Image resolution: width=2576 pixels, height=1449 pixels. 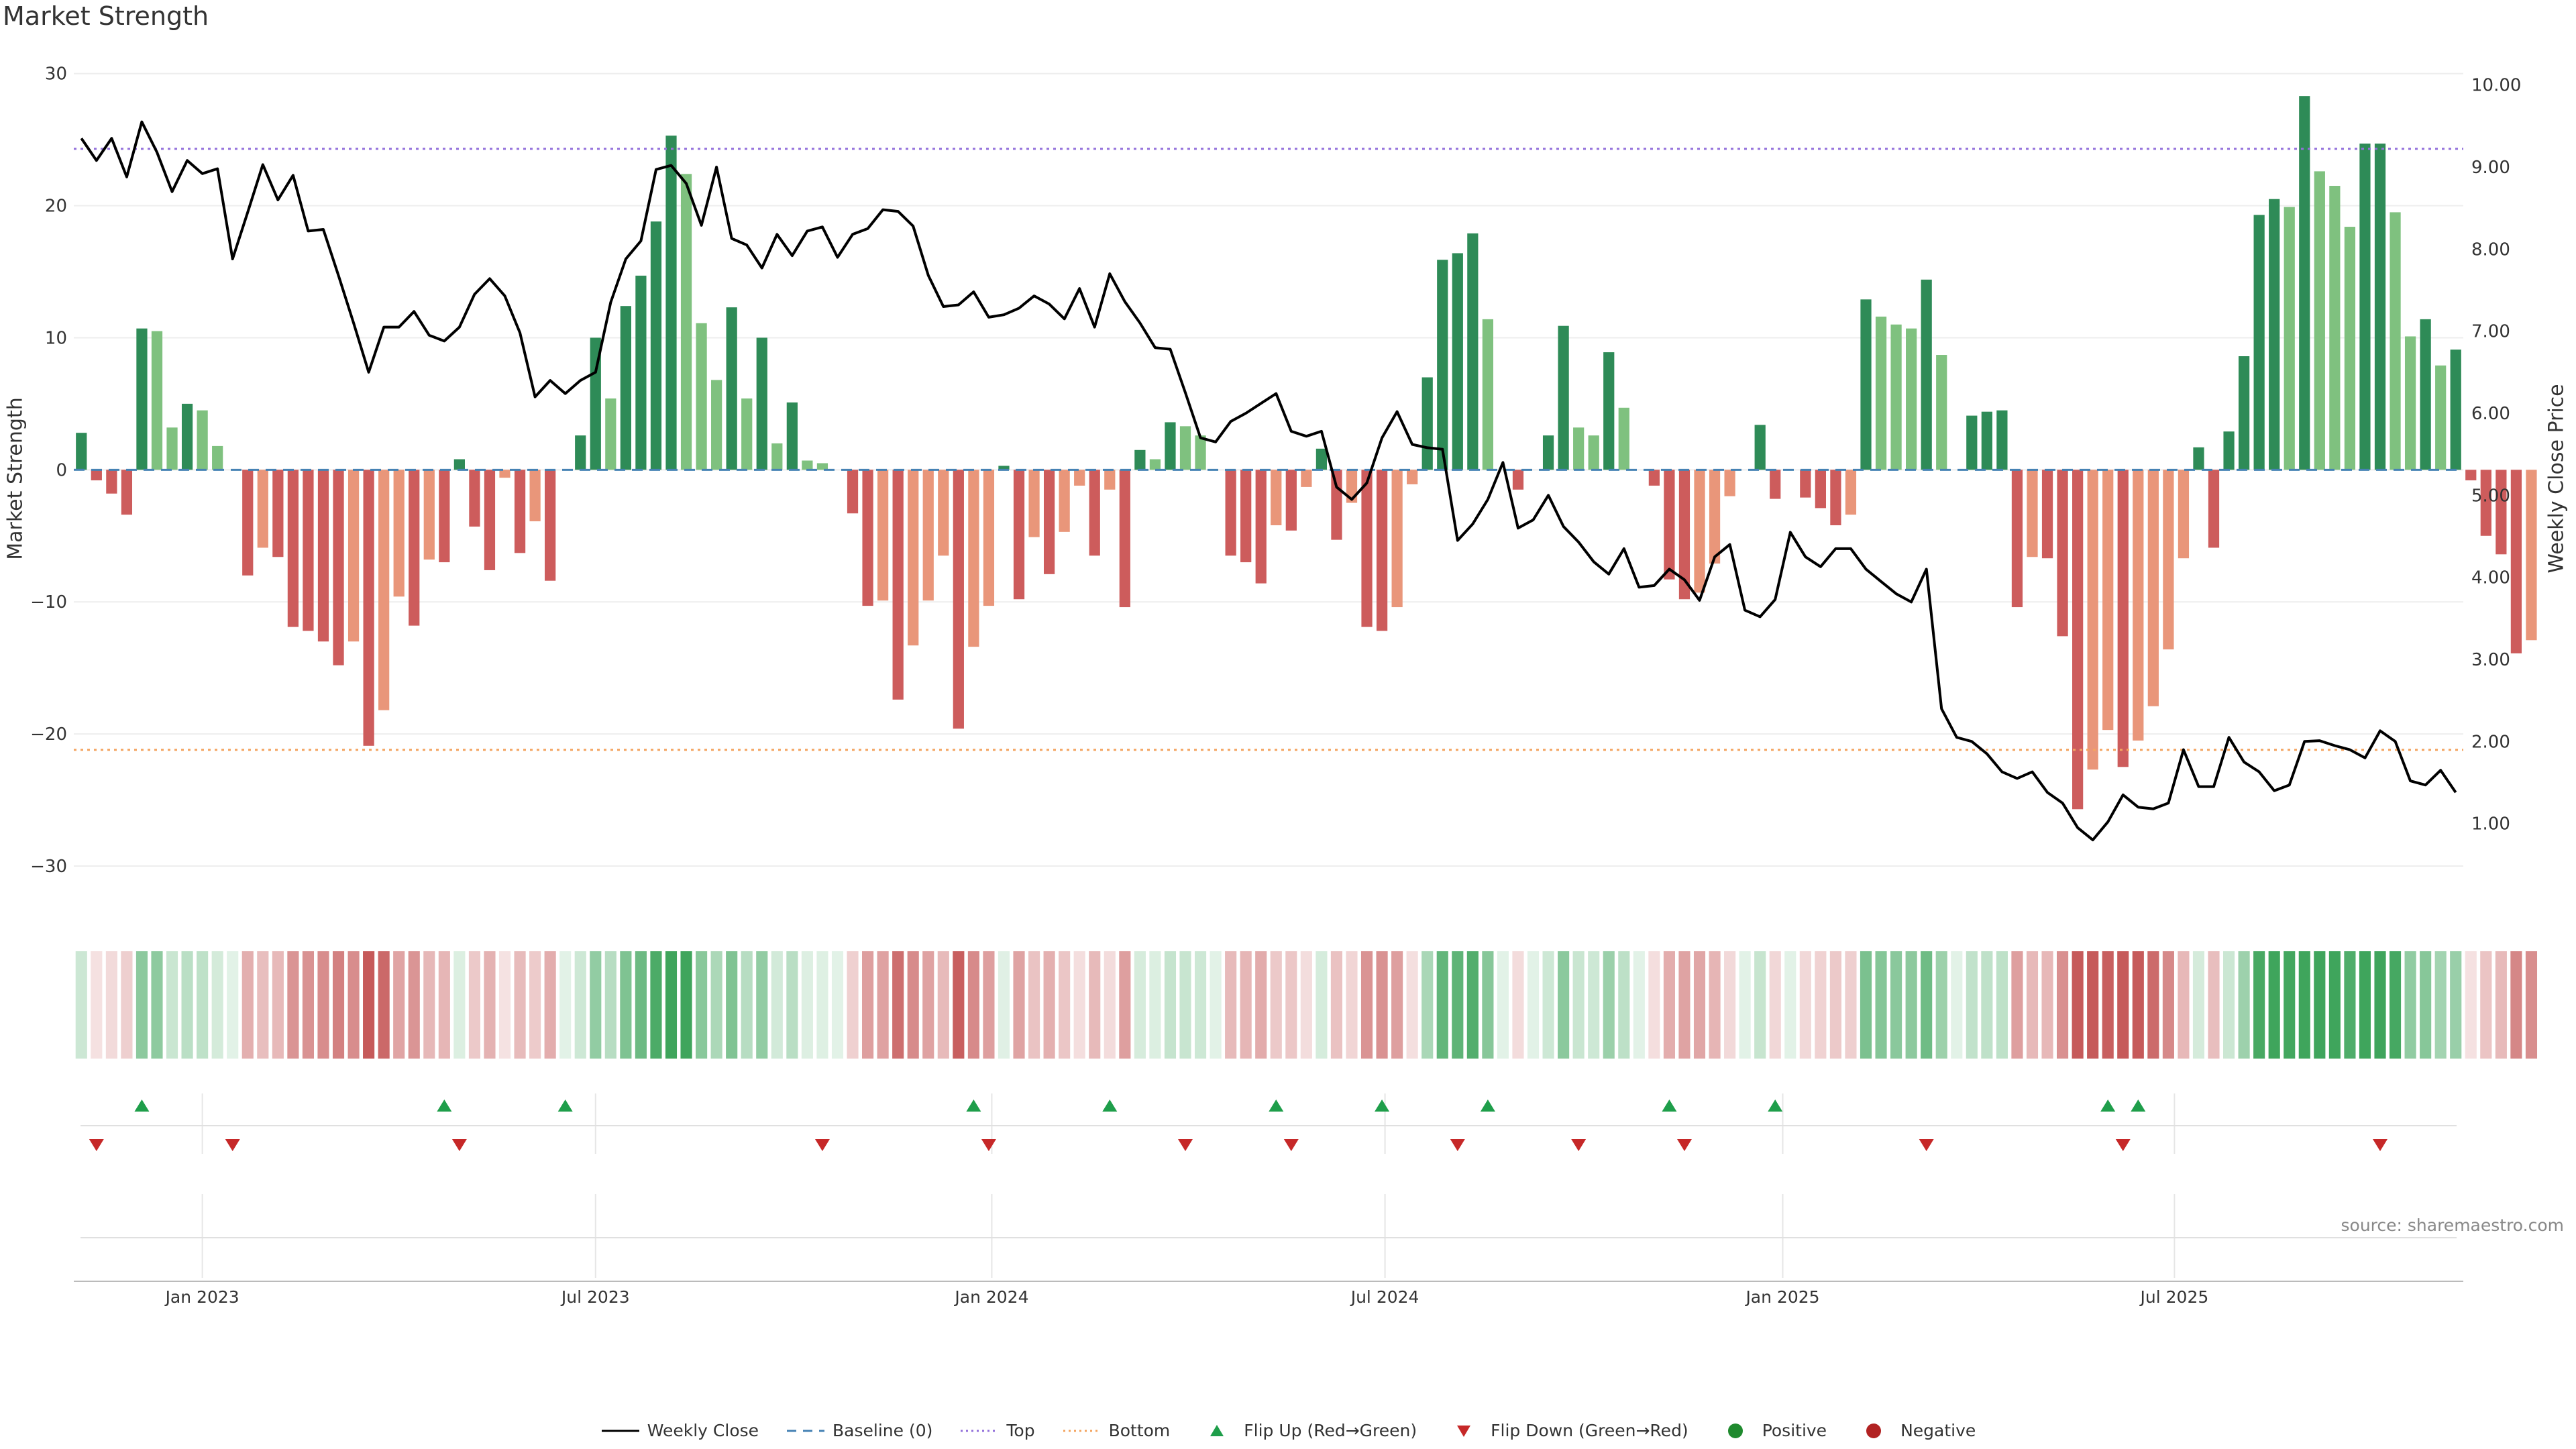 What do you see at coordinates (56, 338) in the screenshot?
I see `y-tick-label: 10` at bounding box center [56, 338].